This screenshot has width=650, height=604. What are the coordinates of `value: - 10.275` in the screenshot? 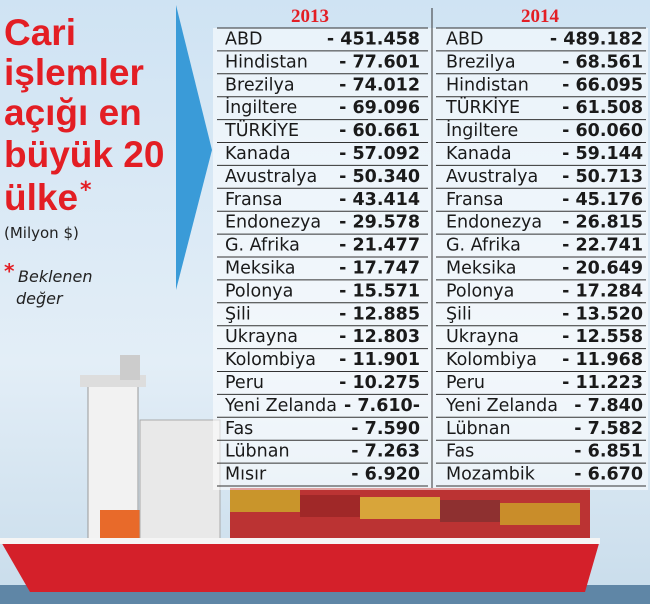 It's located at (379, 383).